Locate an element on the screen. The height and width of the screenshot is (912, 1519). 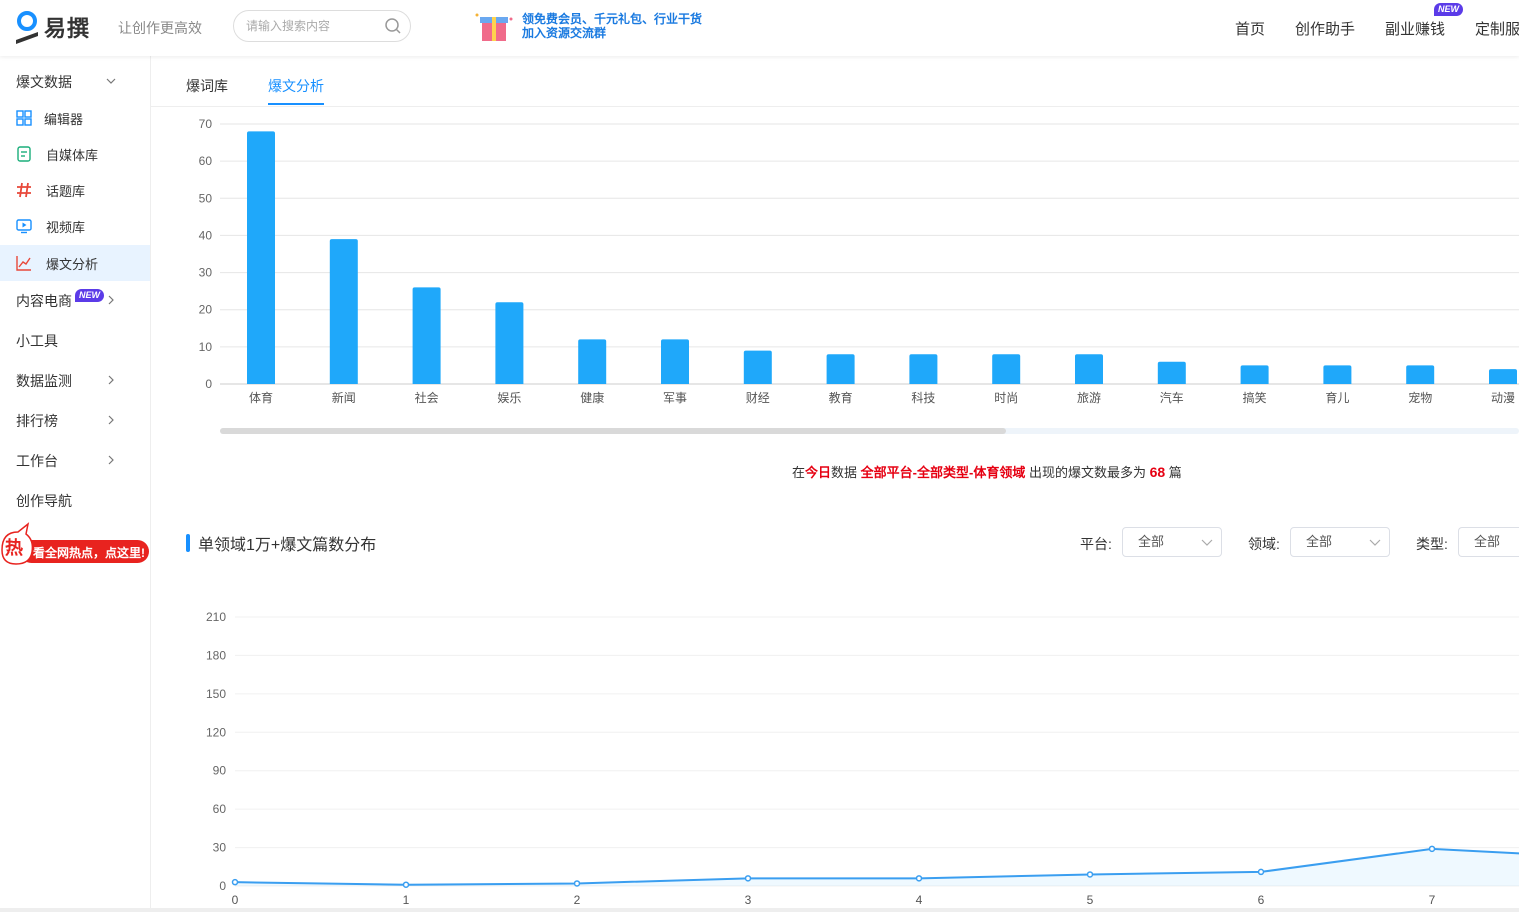
type-select: 全部 is located at coordinates (1488, 542).